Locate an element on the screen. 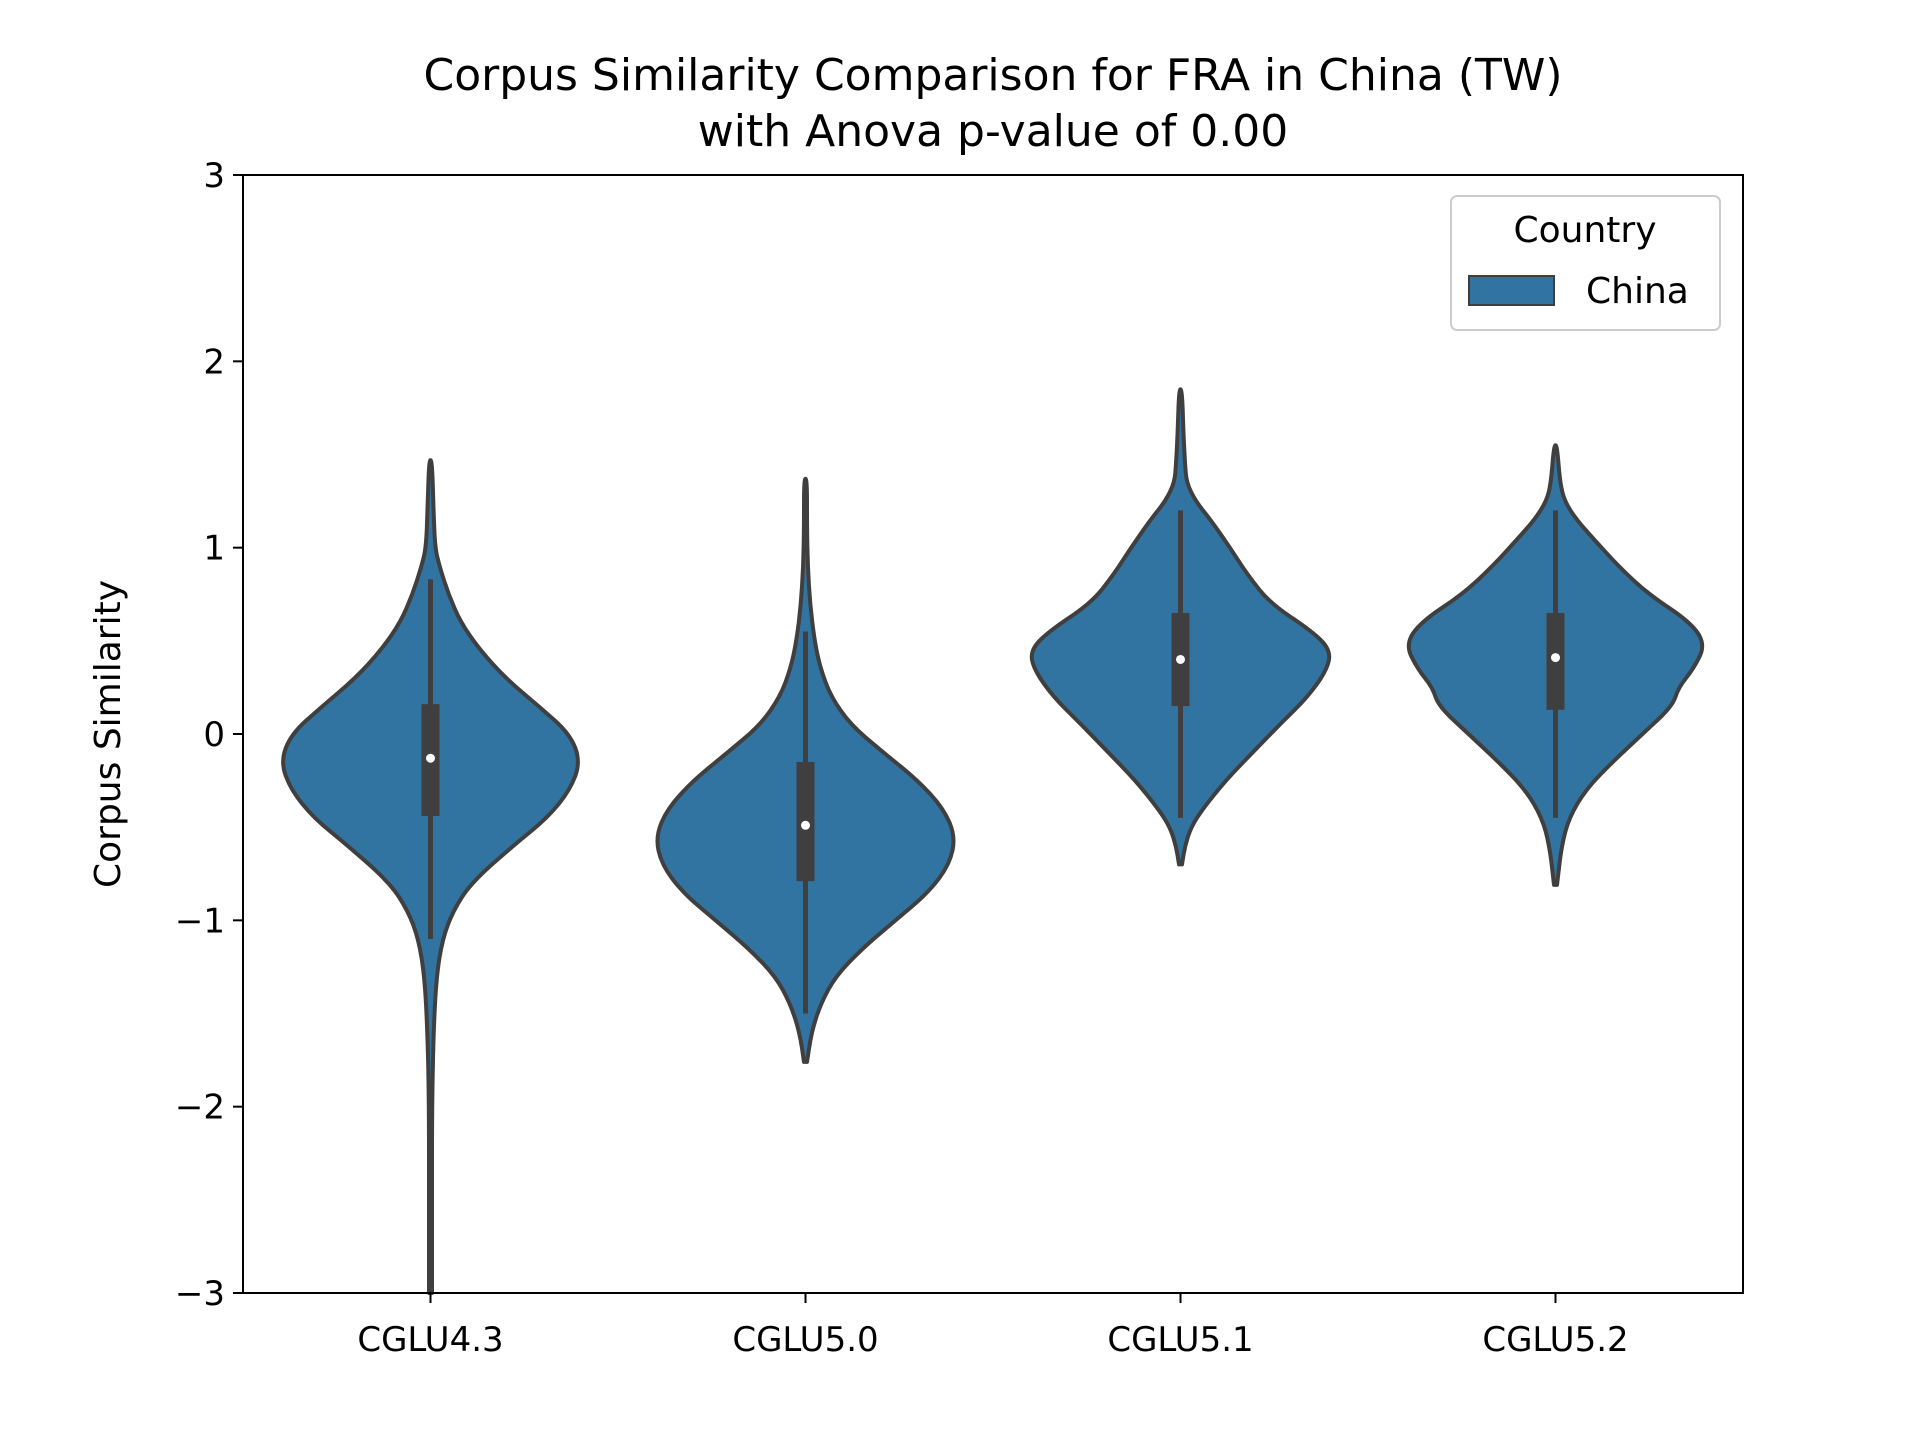 The width and height of the screenshot is (1920, 1440). legend-title: Country is located at coordinates (1584, 230).